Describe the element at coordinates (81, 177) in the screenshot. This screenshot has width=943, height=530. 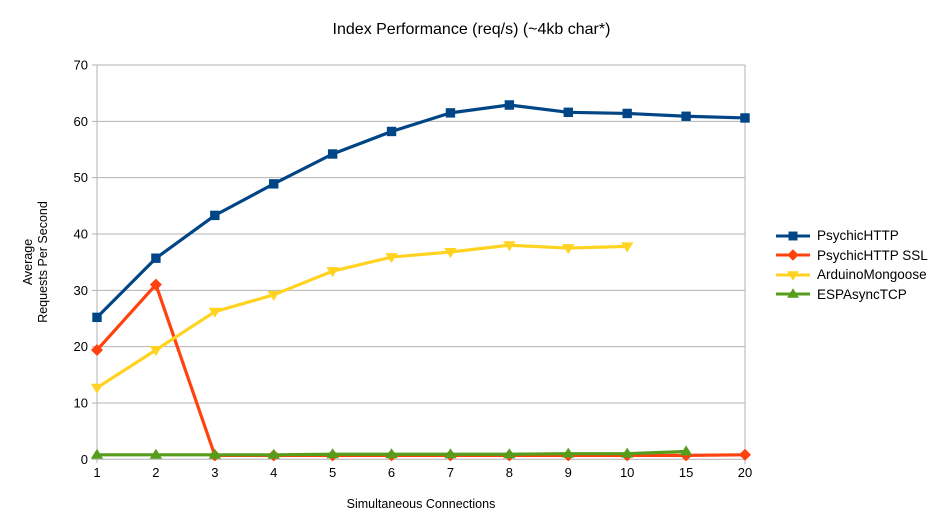
I see `y-tick-label: 50` at that location.